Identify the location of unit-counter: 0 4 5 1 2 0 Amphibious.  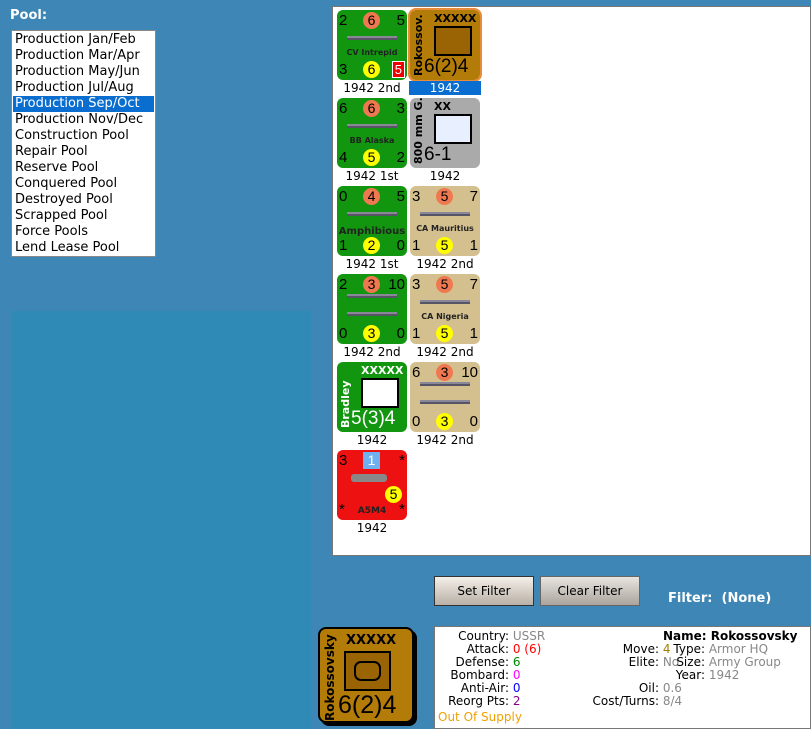
(372, 221).